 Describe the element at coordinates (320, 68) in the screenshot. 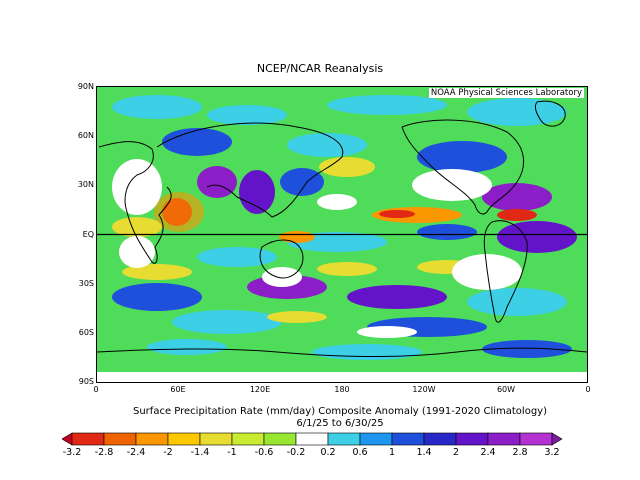

I see `map-title: NCEP/NCAR Reanalysis` at that location.